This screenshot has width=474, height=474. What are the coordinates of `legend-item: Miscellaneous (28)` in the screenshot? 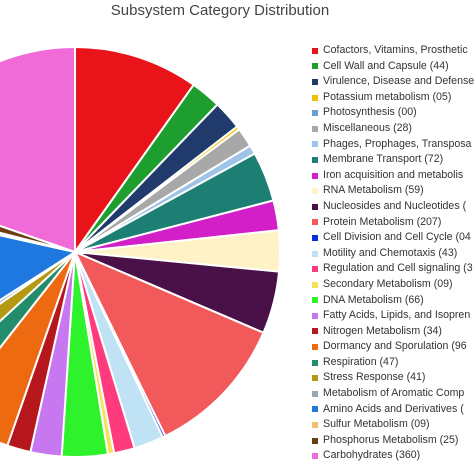 It's located at (393, 129).